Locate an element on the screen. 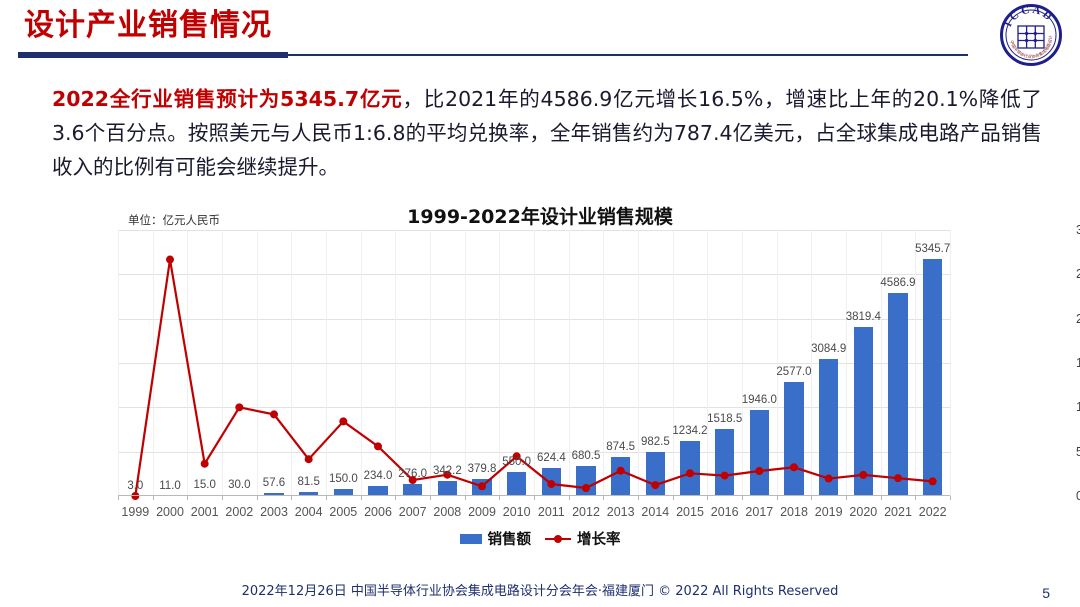 This screenshot has height=607, width=1080. bar-value-label: 550.0 is located at coordinates (517, 461).